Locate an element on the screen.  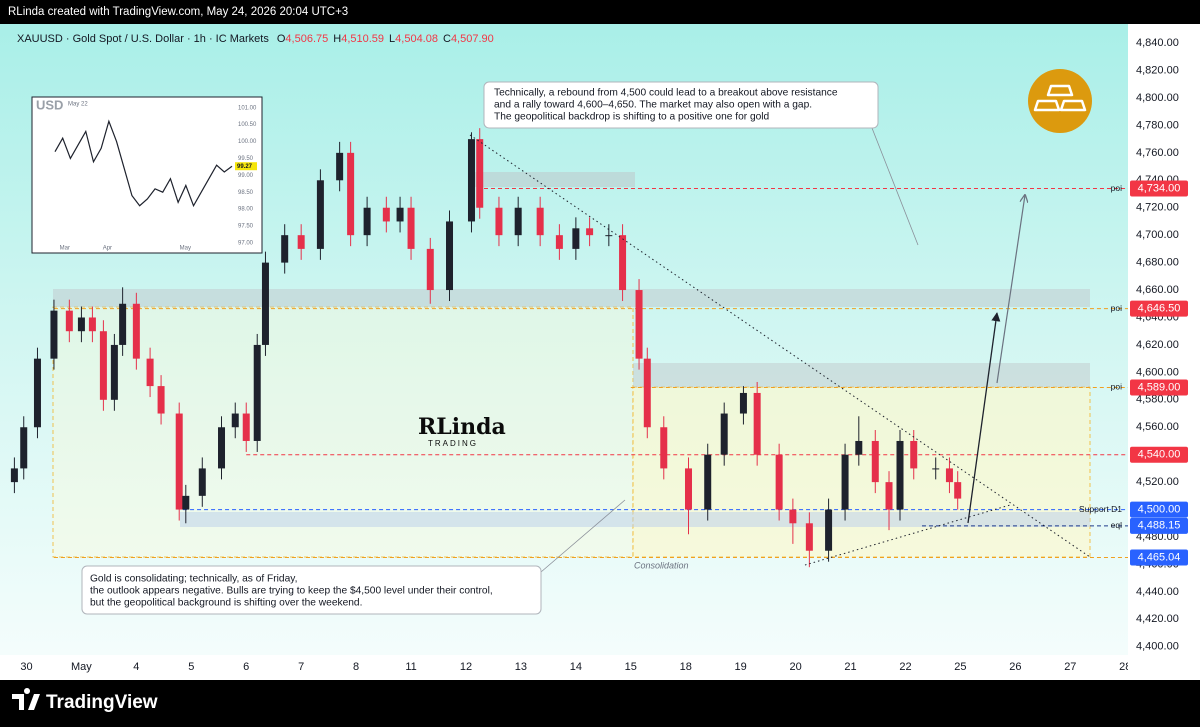
top-bar is located at coordinates (600, 12).